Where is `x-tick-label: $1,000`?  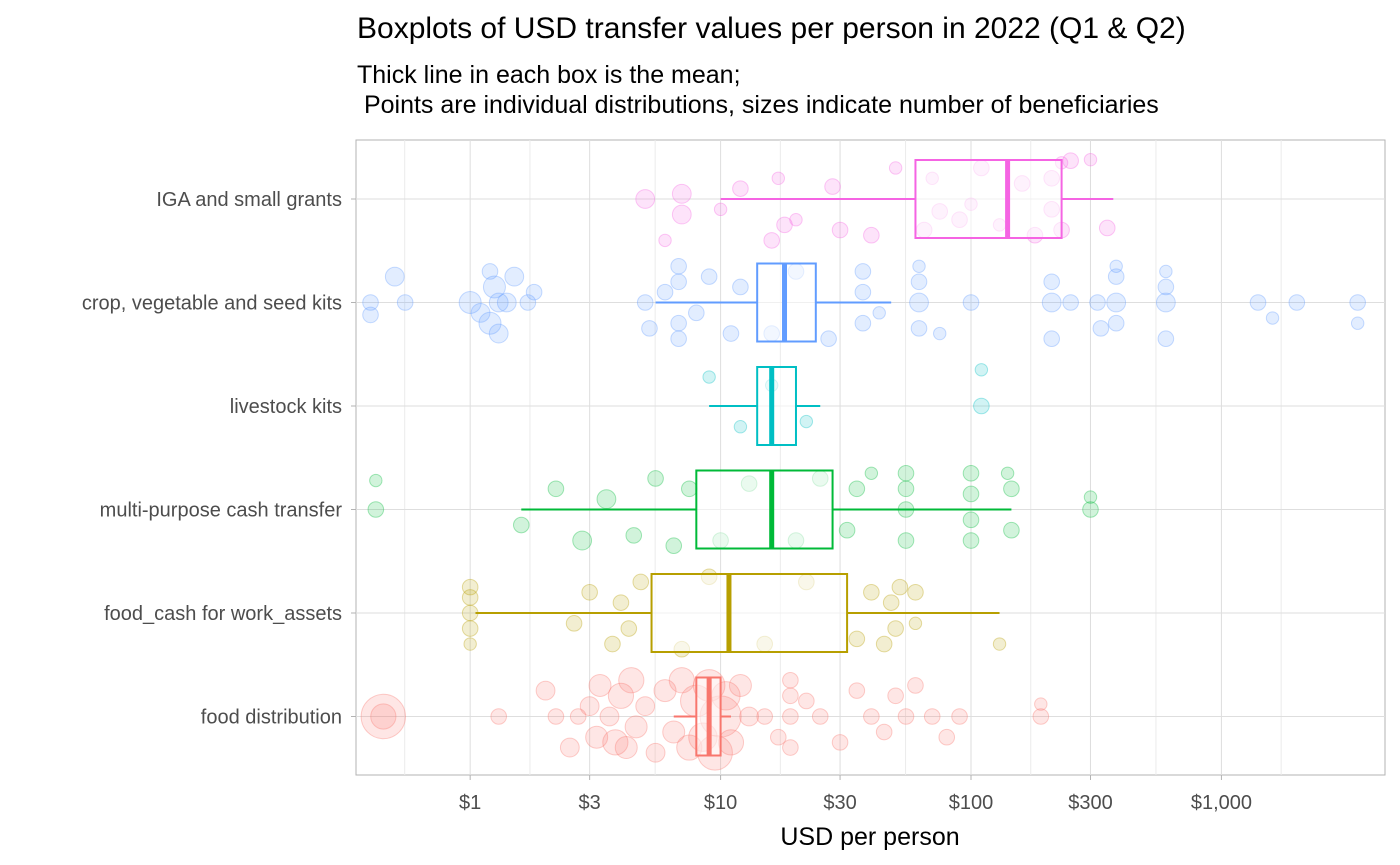 x-tick-label: $1,000 is located at coordinates (1221, 803).